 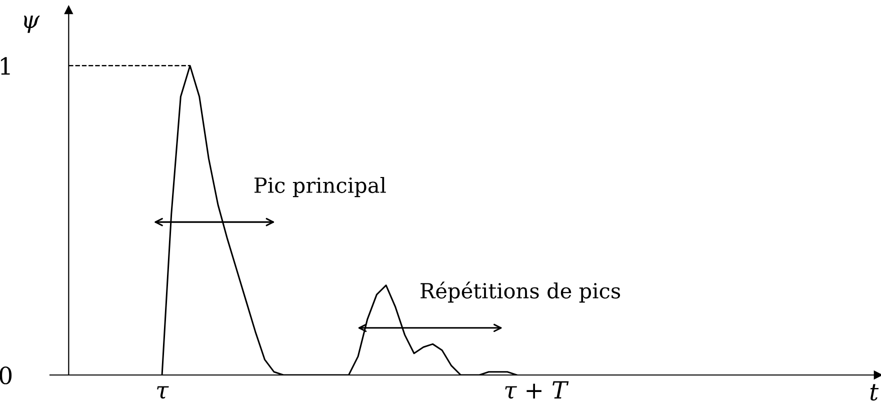 What do you see at coordinates (874, 392) in the screenshot?
I see `x-axis-title: t` at bounding box center [874, 392].